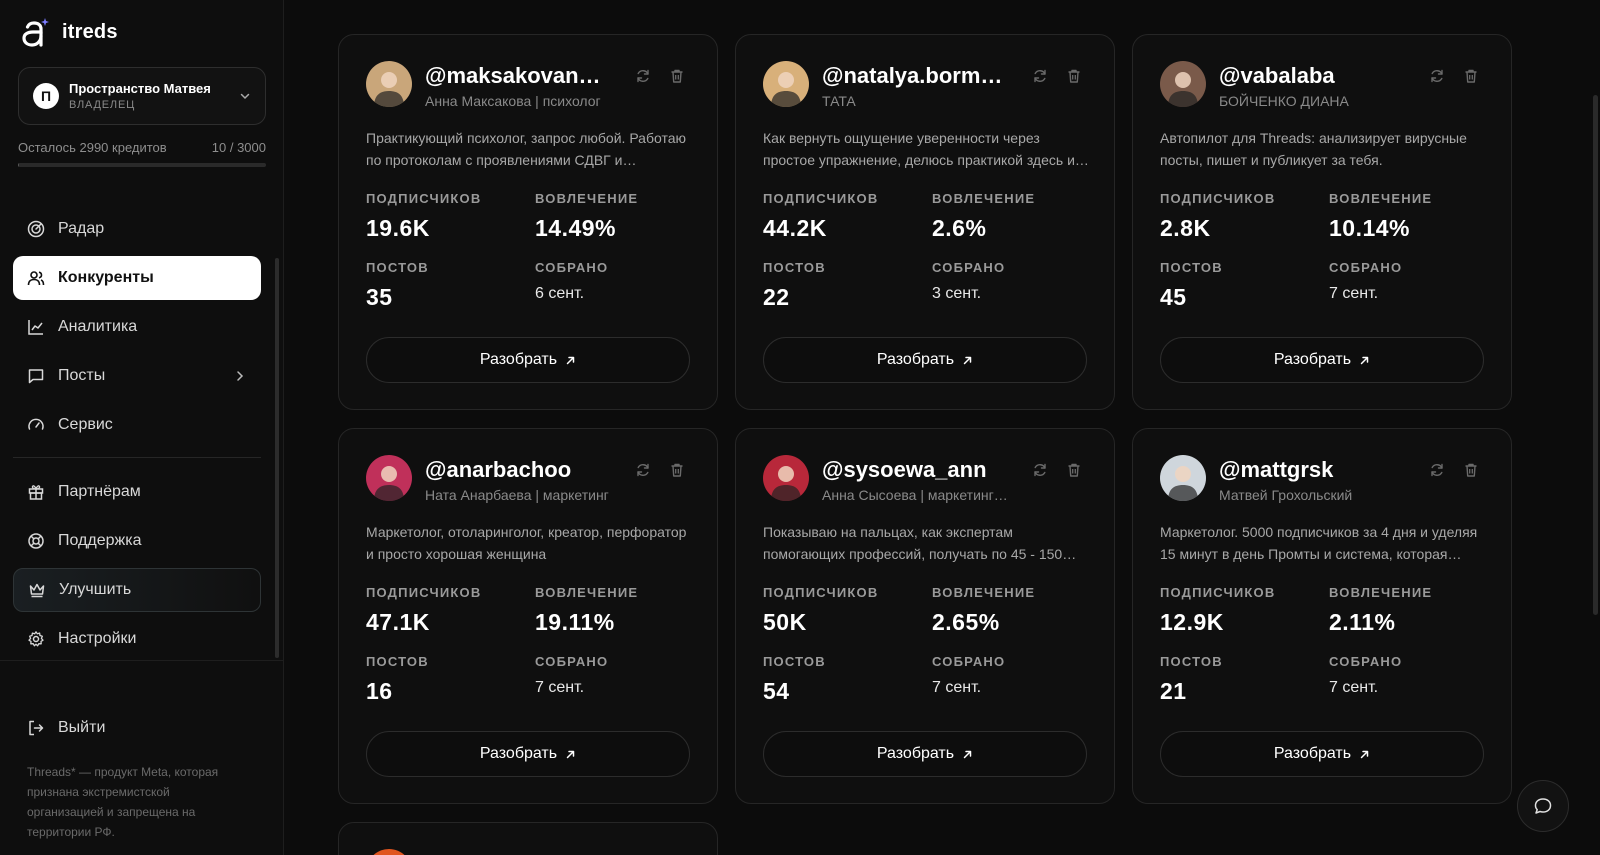 The image size is (1600, 855). What do you see at coordinates (839, 101) in the screenshot?
I see `competitor-name: ТАТА` at bounding box center [839, 101].